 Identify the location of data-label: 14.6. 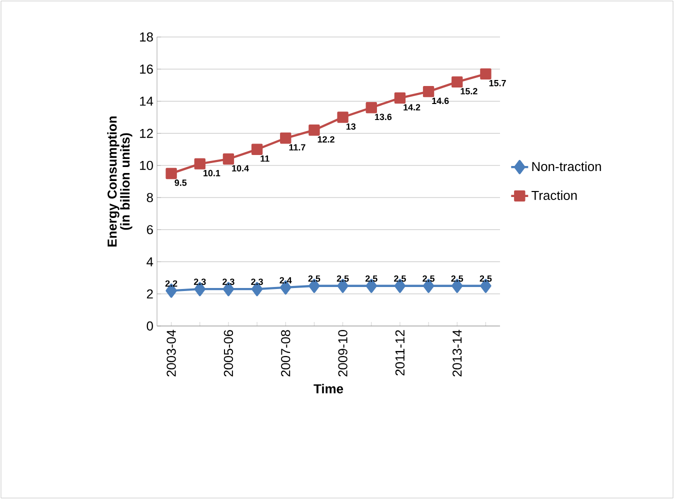
(440, 101).